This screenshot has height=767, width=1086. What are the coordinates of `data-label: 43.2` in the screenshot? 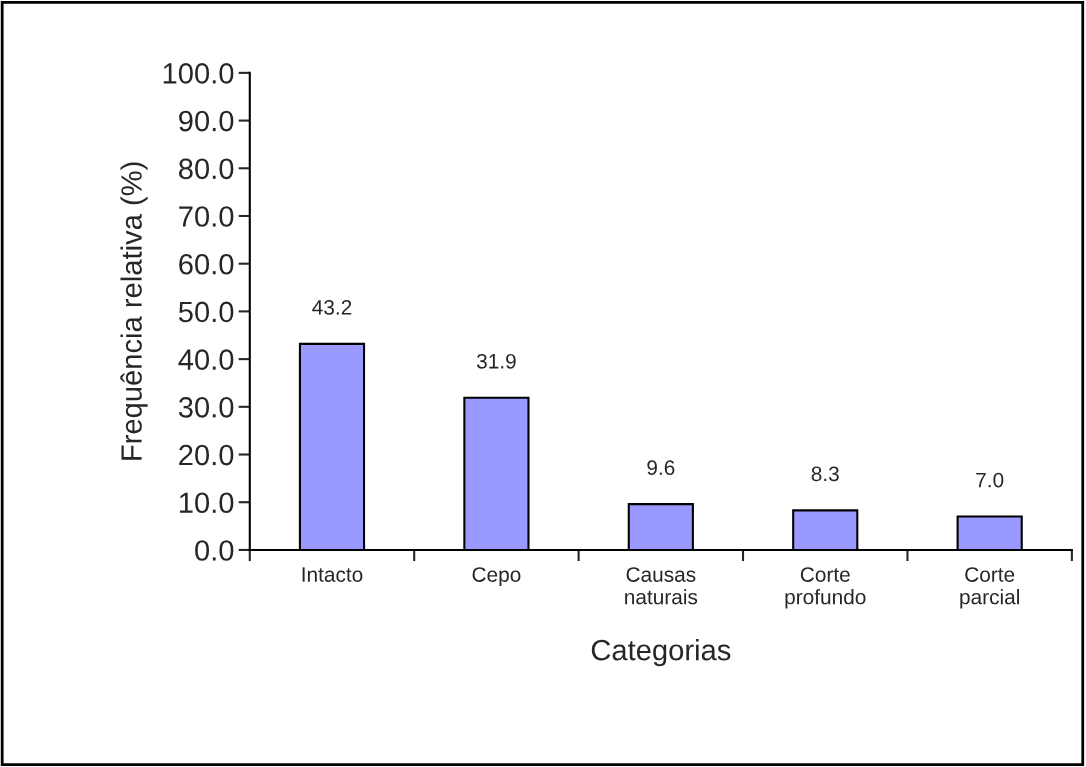 It's located at (332, 307).